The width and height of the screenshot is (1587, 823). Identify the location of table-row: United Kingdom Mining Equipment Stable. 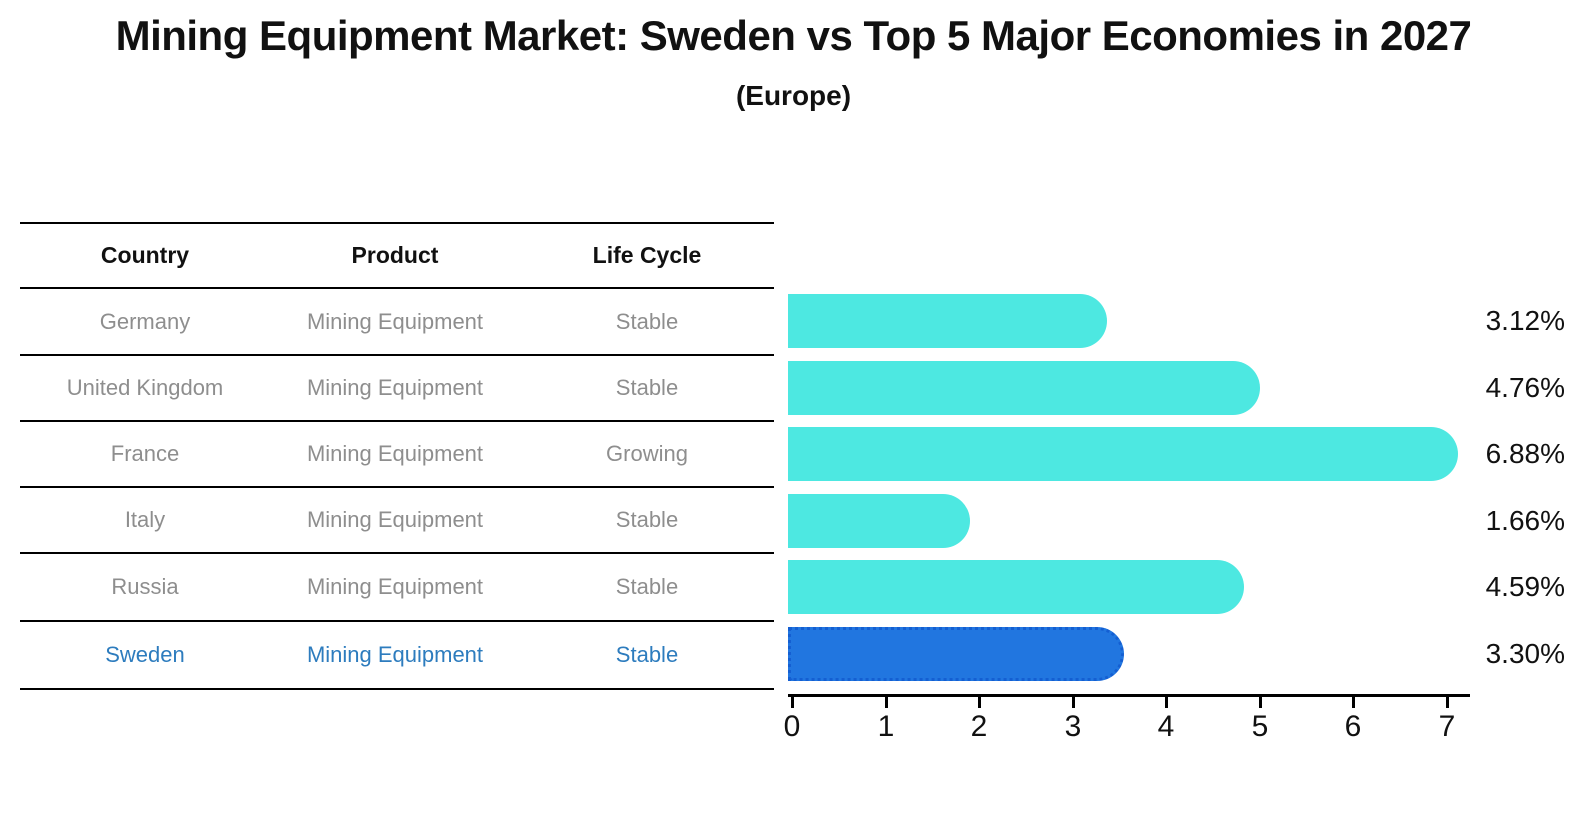
(397, 388).